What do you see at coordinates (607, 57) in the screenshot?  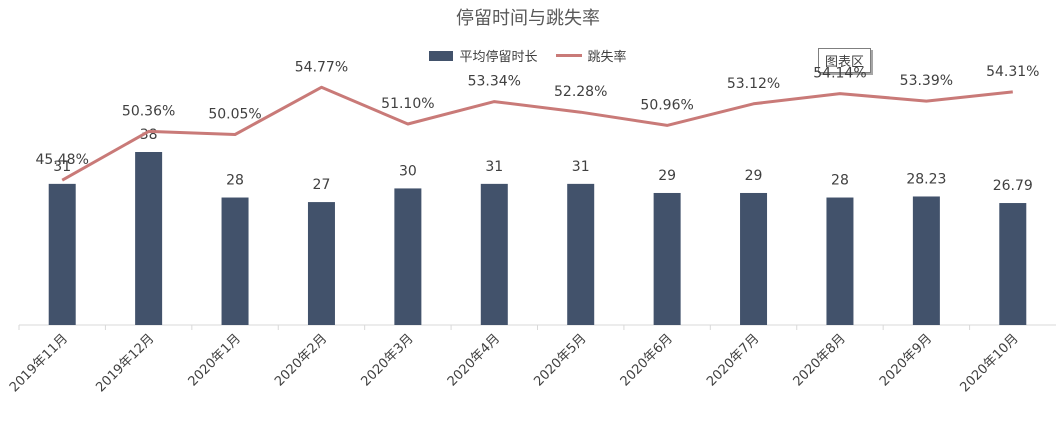 I see `legend-line-label: 跳失率` at bounding box center [607, 57].